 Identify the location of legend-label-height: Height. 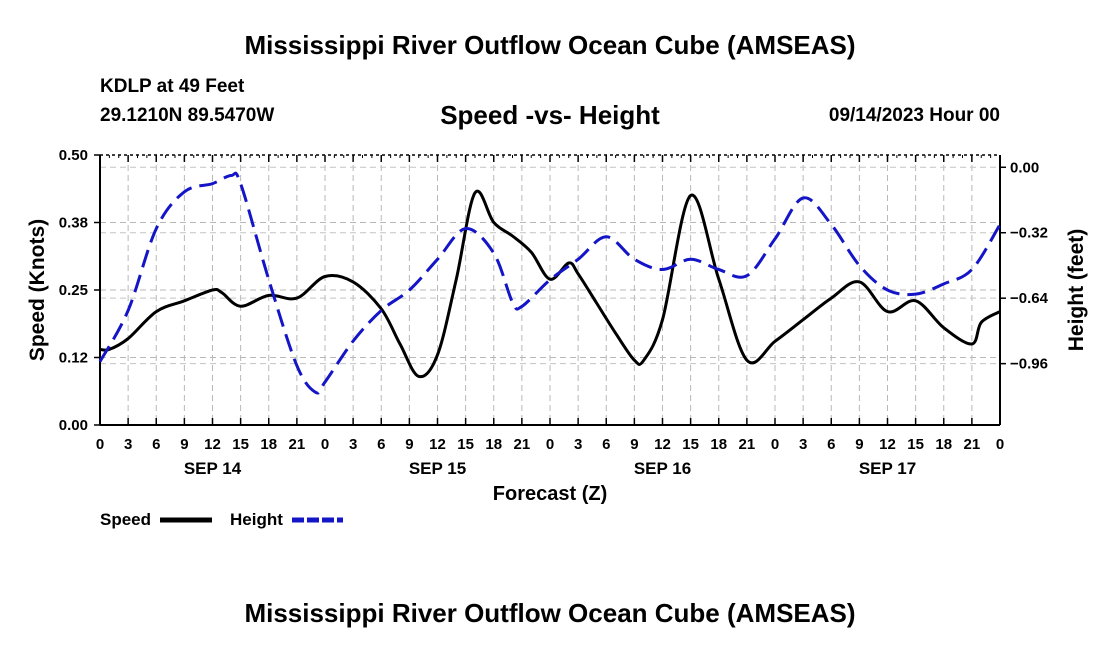
(256, 519).